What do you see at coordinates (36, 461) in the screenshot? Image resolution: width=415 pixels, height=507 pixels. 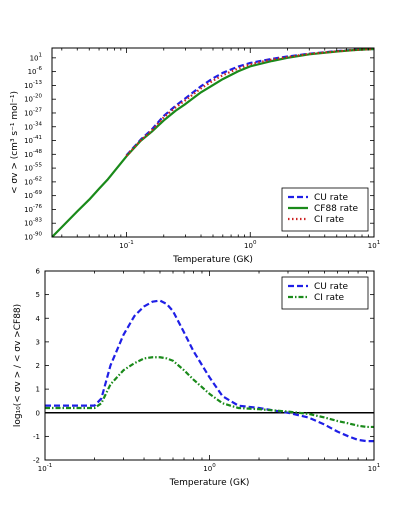 I see `y-tick-label: -2` at bounding box center [36, 461].